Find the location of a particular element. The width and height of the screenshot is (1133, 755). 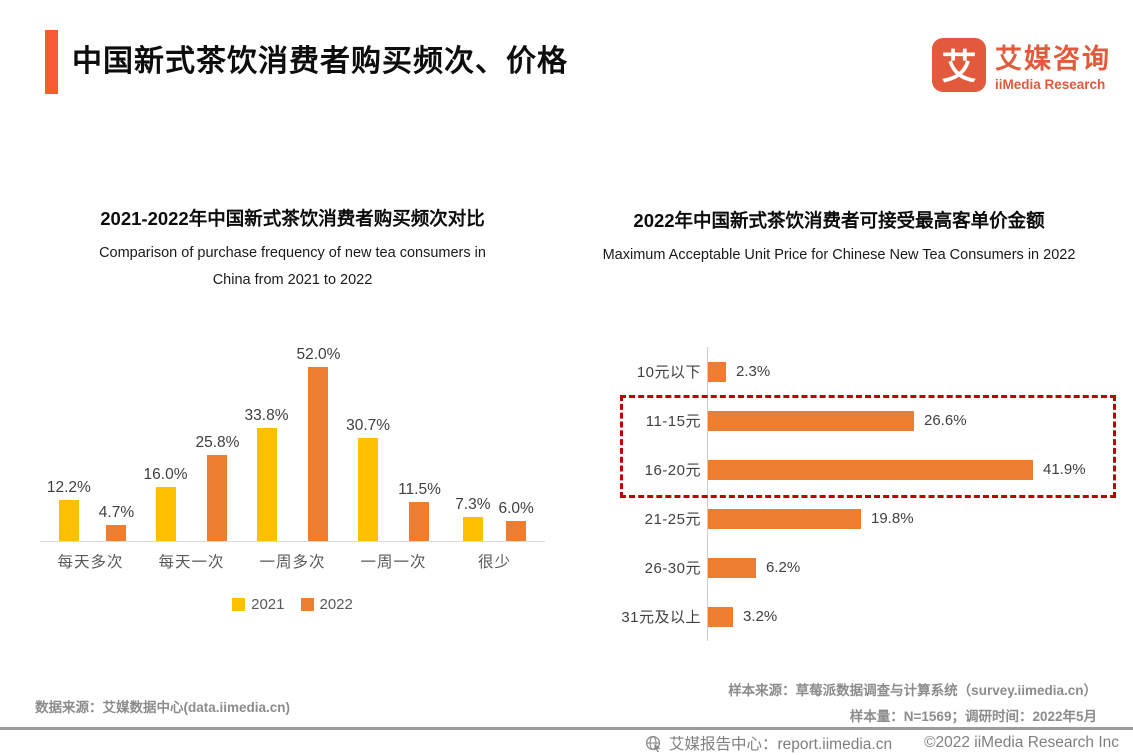

bar-item: 33.8% is located at coordinates (267, 441).